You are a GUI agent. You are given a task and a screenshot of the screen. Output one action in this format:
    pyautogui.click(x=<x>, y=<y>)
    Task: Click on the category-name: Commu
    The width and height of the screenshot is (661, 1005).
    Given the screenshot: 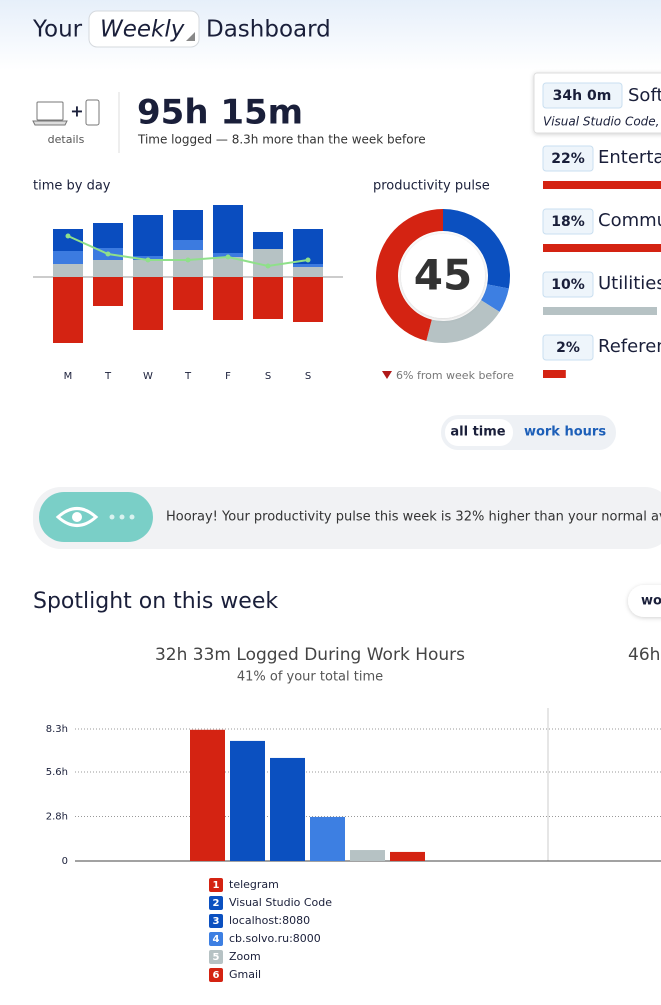 What is the action you would take?
    pyautogui.click(x=629, y=220)
    